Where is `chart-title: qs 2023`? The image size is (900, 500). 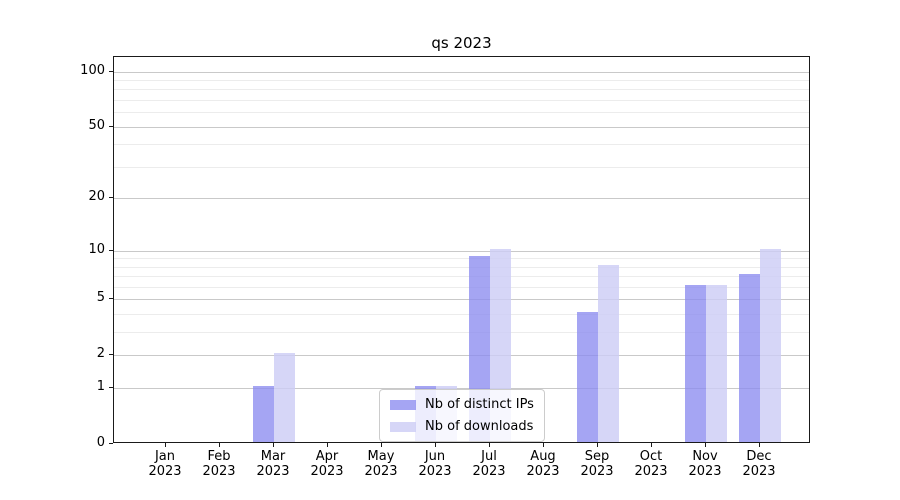
chart-title: qs 2023 is located at coordinates (461, 43).